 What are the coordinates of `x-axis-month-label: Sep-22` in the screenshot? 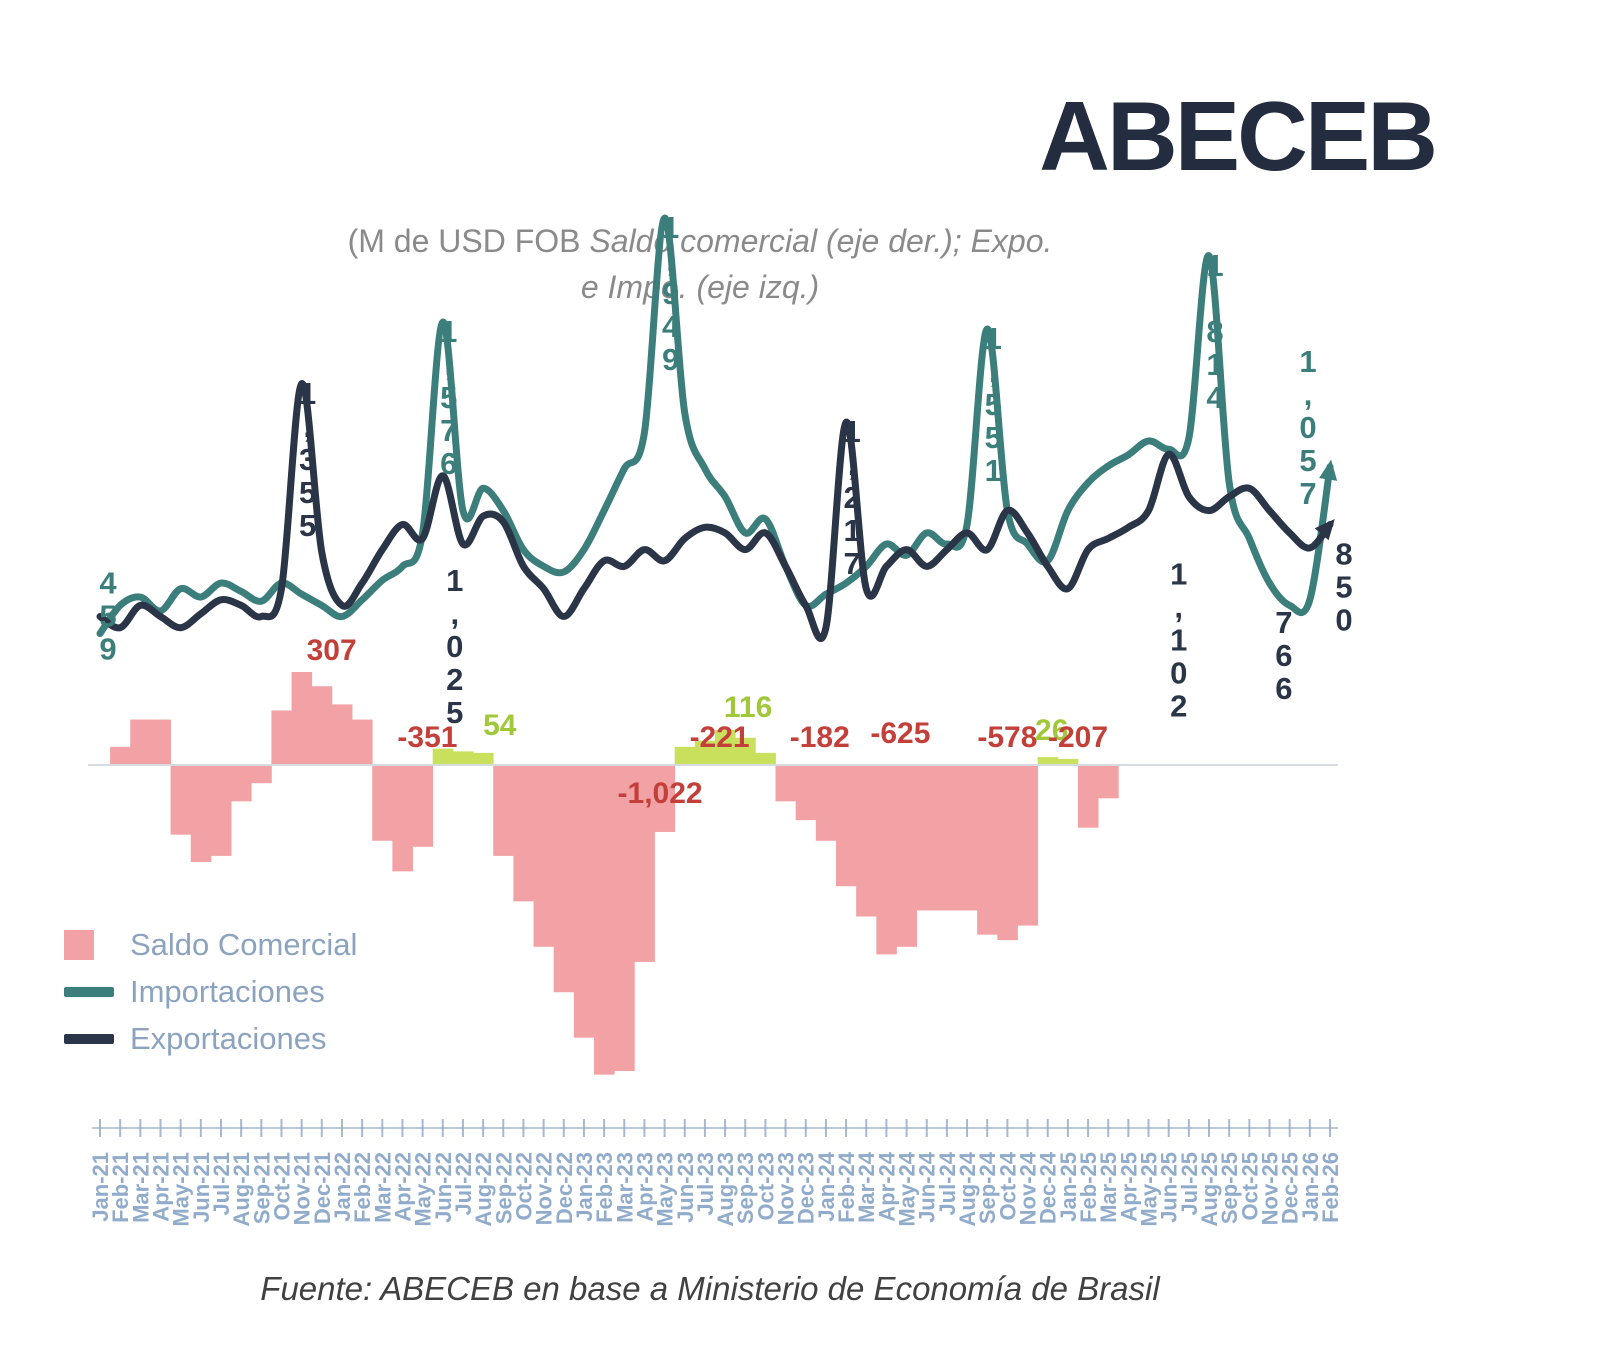 It's located at (503, 1188).